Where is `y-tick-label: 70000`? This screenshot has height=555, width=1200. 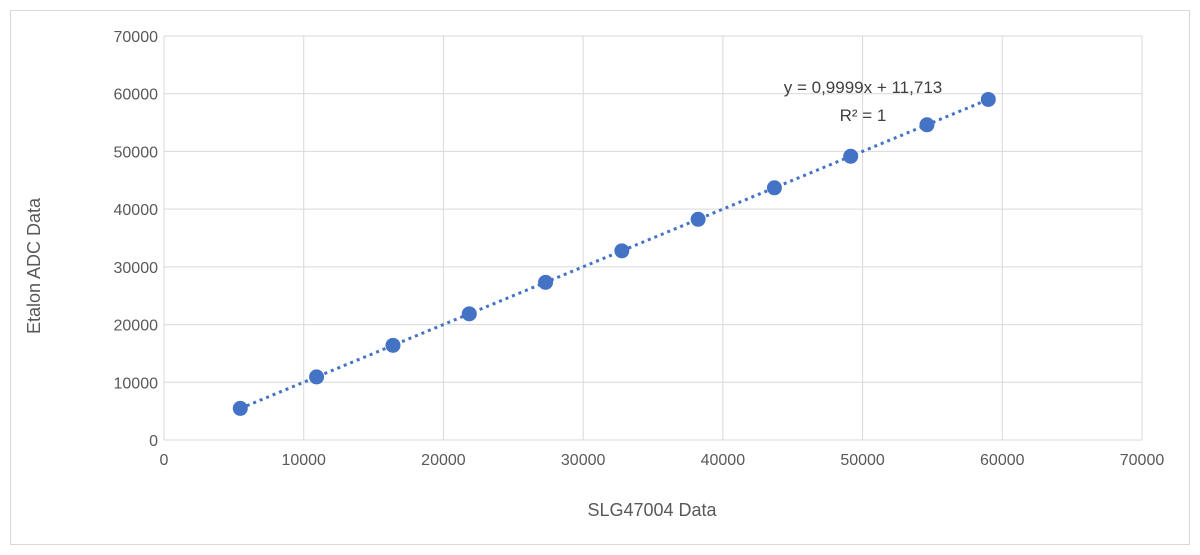
y-tick-label: 70000 is located at coordinates (136, 37).